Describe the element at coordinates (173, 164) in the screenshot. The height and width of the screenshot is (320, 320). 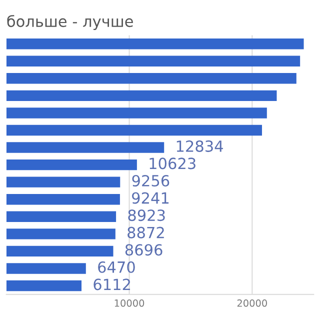
I see `data-label: 10623` at that location.